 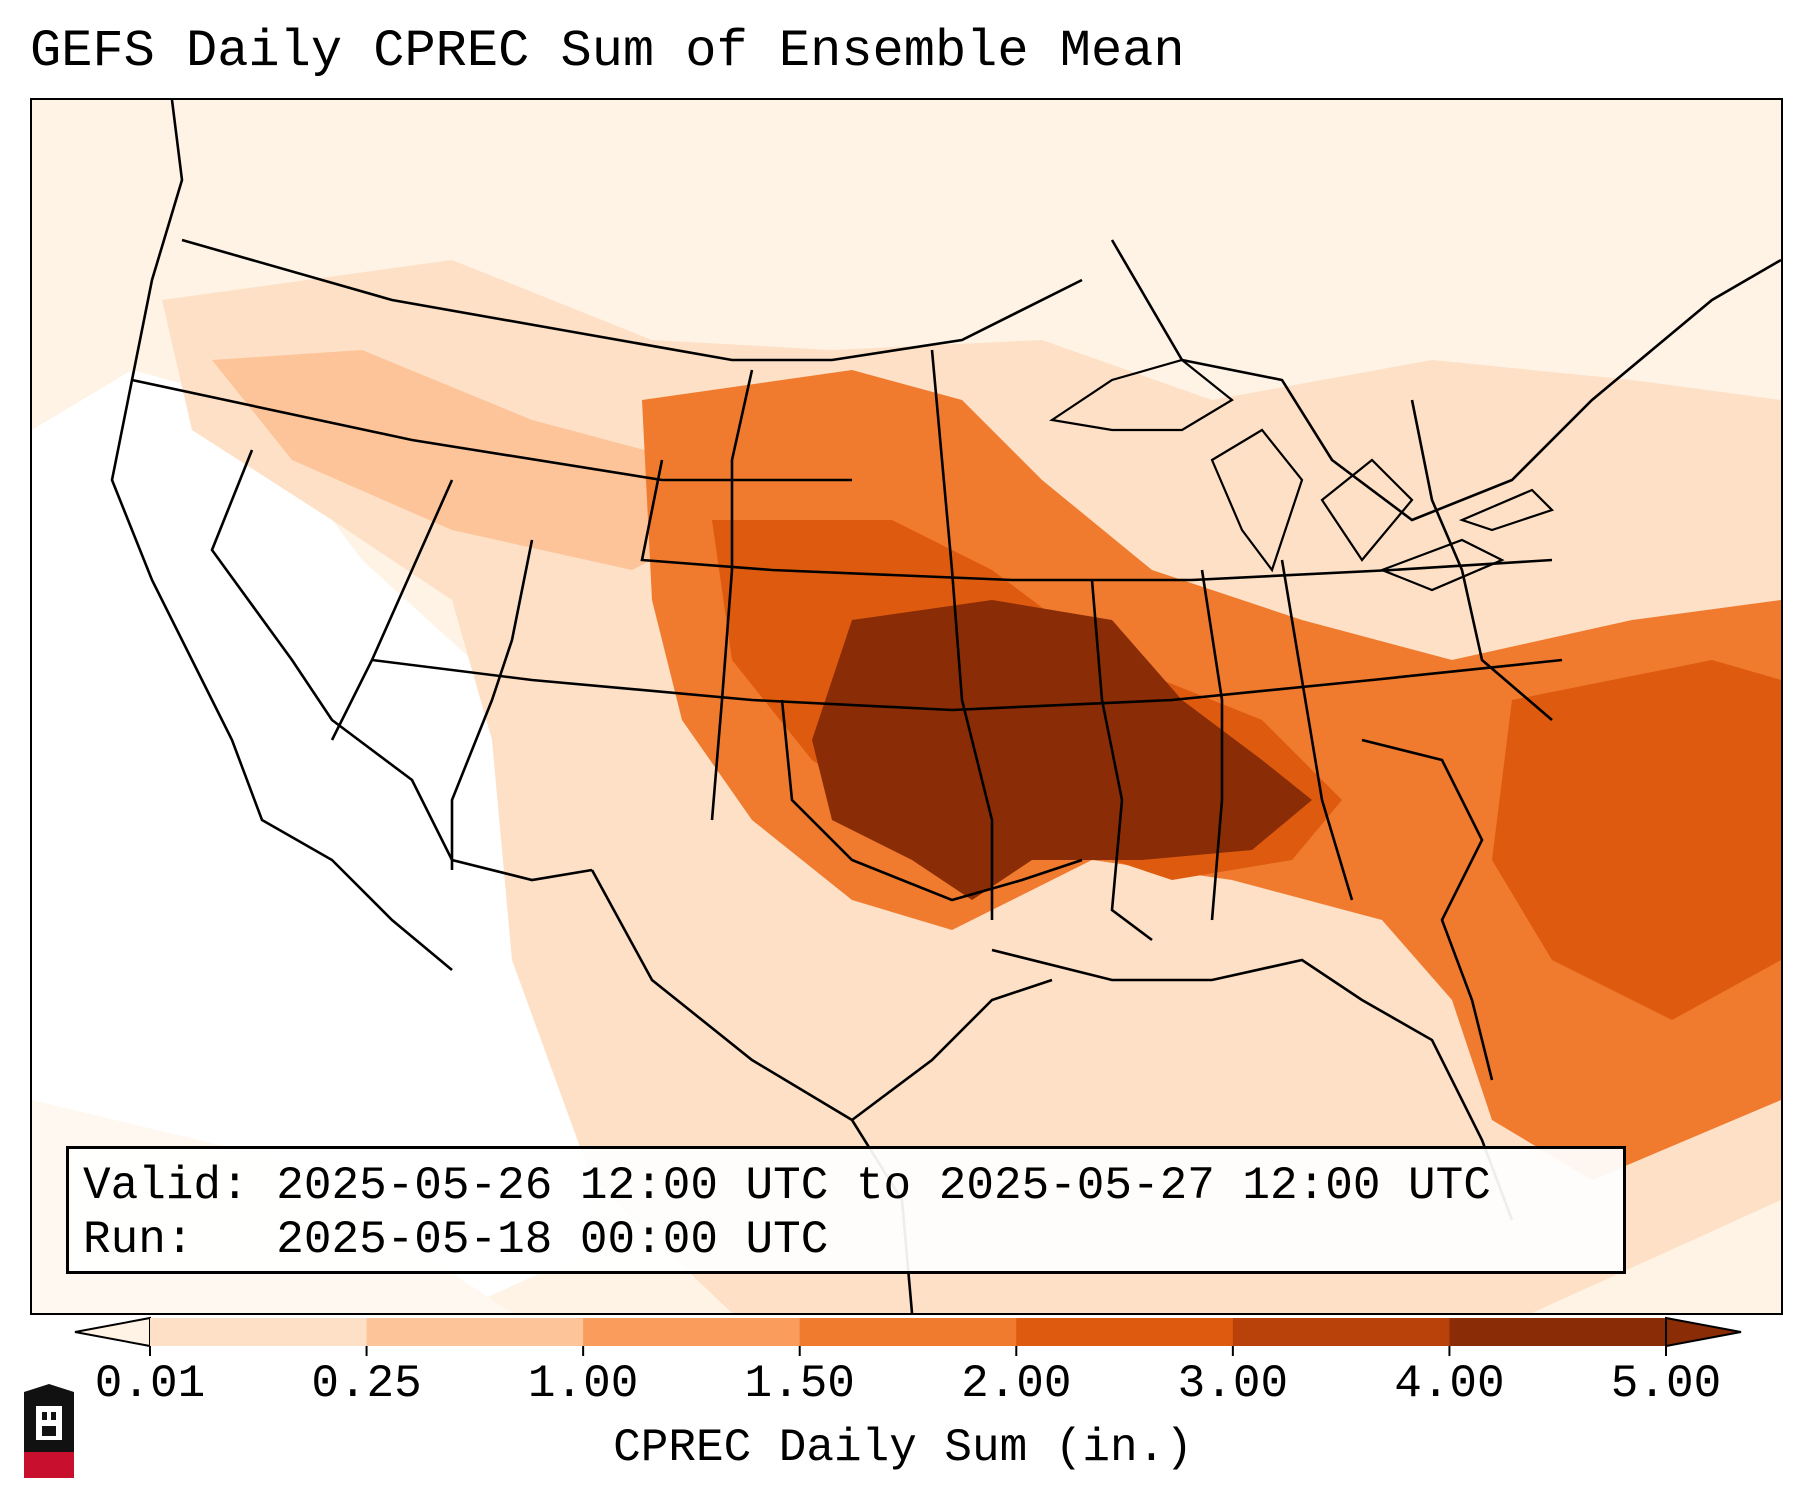 I want to click on colorbar-tick-label: 4.00, so click(x=1449, y=1384).